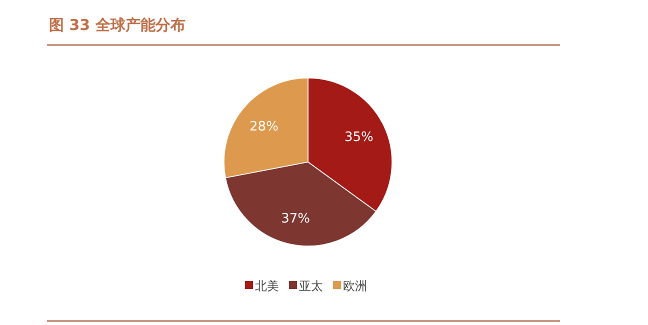 The width and height of the screenshot is (648, 325). I want to click on data-label: 35%, so click(359, 138).